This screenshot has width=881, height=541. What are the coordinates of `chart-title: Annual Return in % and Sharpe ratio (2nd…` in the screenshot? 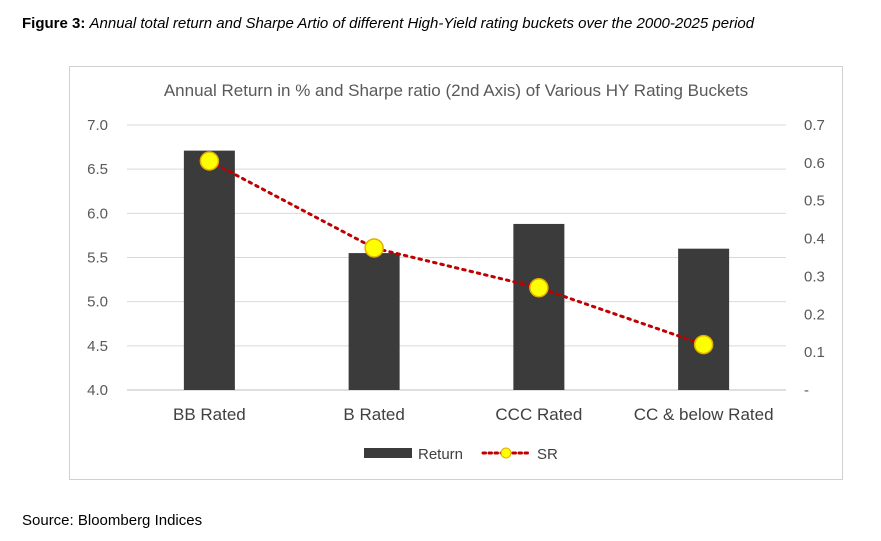 It's located at (456, 90).